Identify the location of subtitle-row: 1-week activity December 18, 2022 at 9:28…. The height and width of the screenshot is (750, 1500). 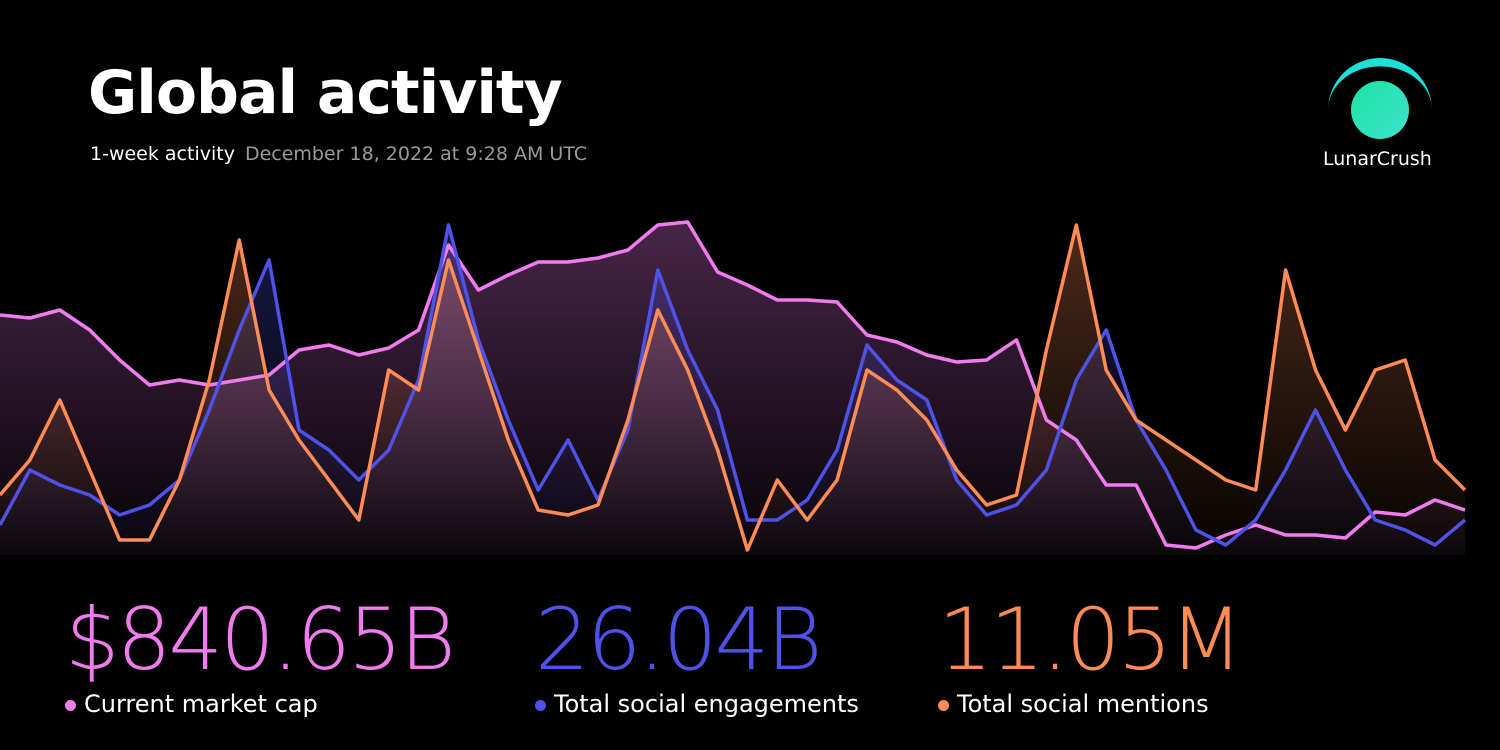
(338, 154).